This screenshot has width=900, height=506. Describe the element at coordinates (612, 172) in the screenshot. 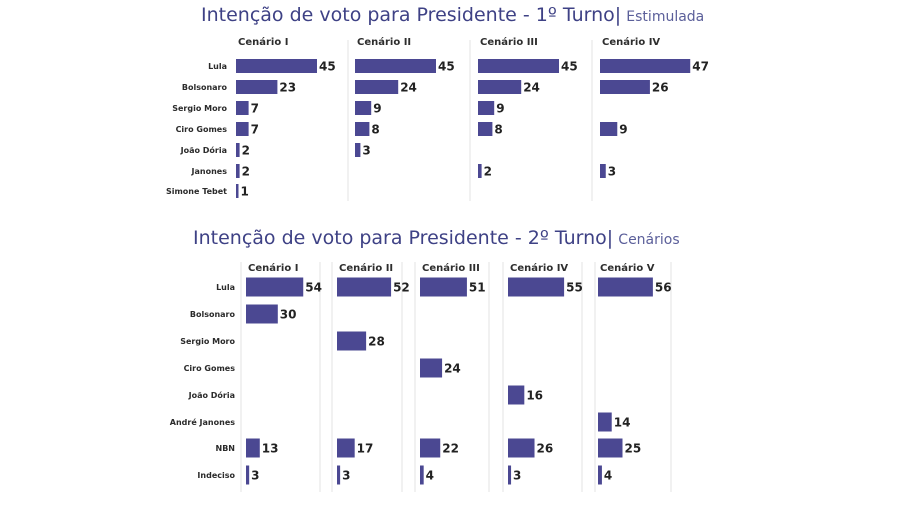

I see `turno1-value-label-janones-scenario-4: 3` at that location.